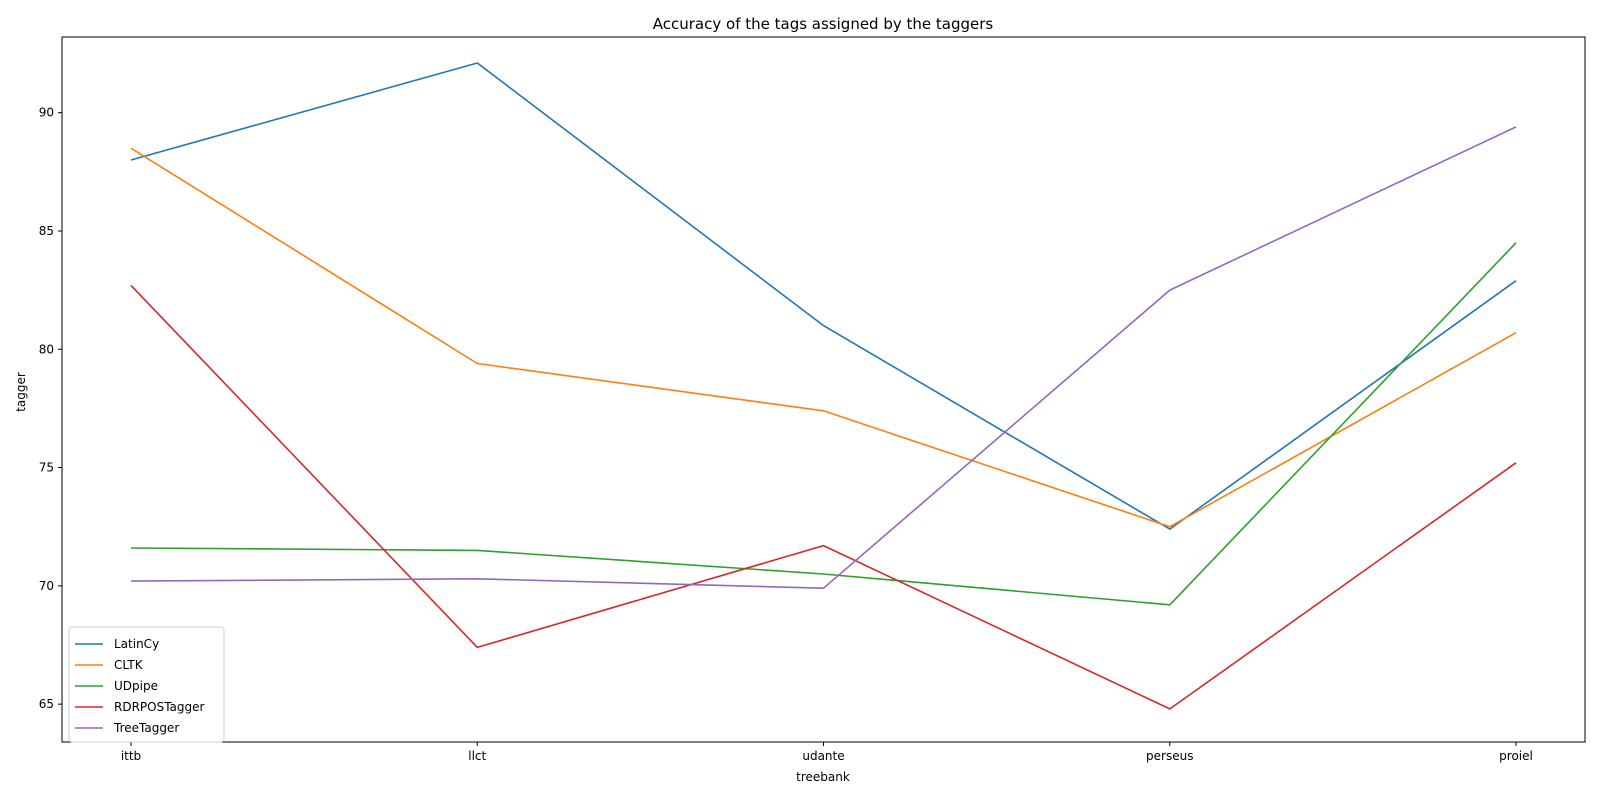 The image size is (1600, 804). I want to click on legend-box, so click(146, 684).